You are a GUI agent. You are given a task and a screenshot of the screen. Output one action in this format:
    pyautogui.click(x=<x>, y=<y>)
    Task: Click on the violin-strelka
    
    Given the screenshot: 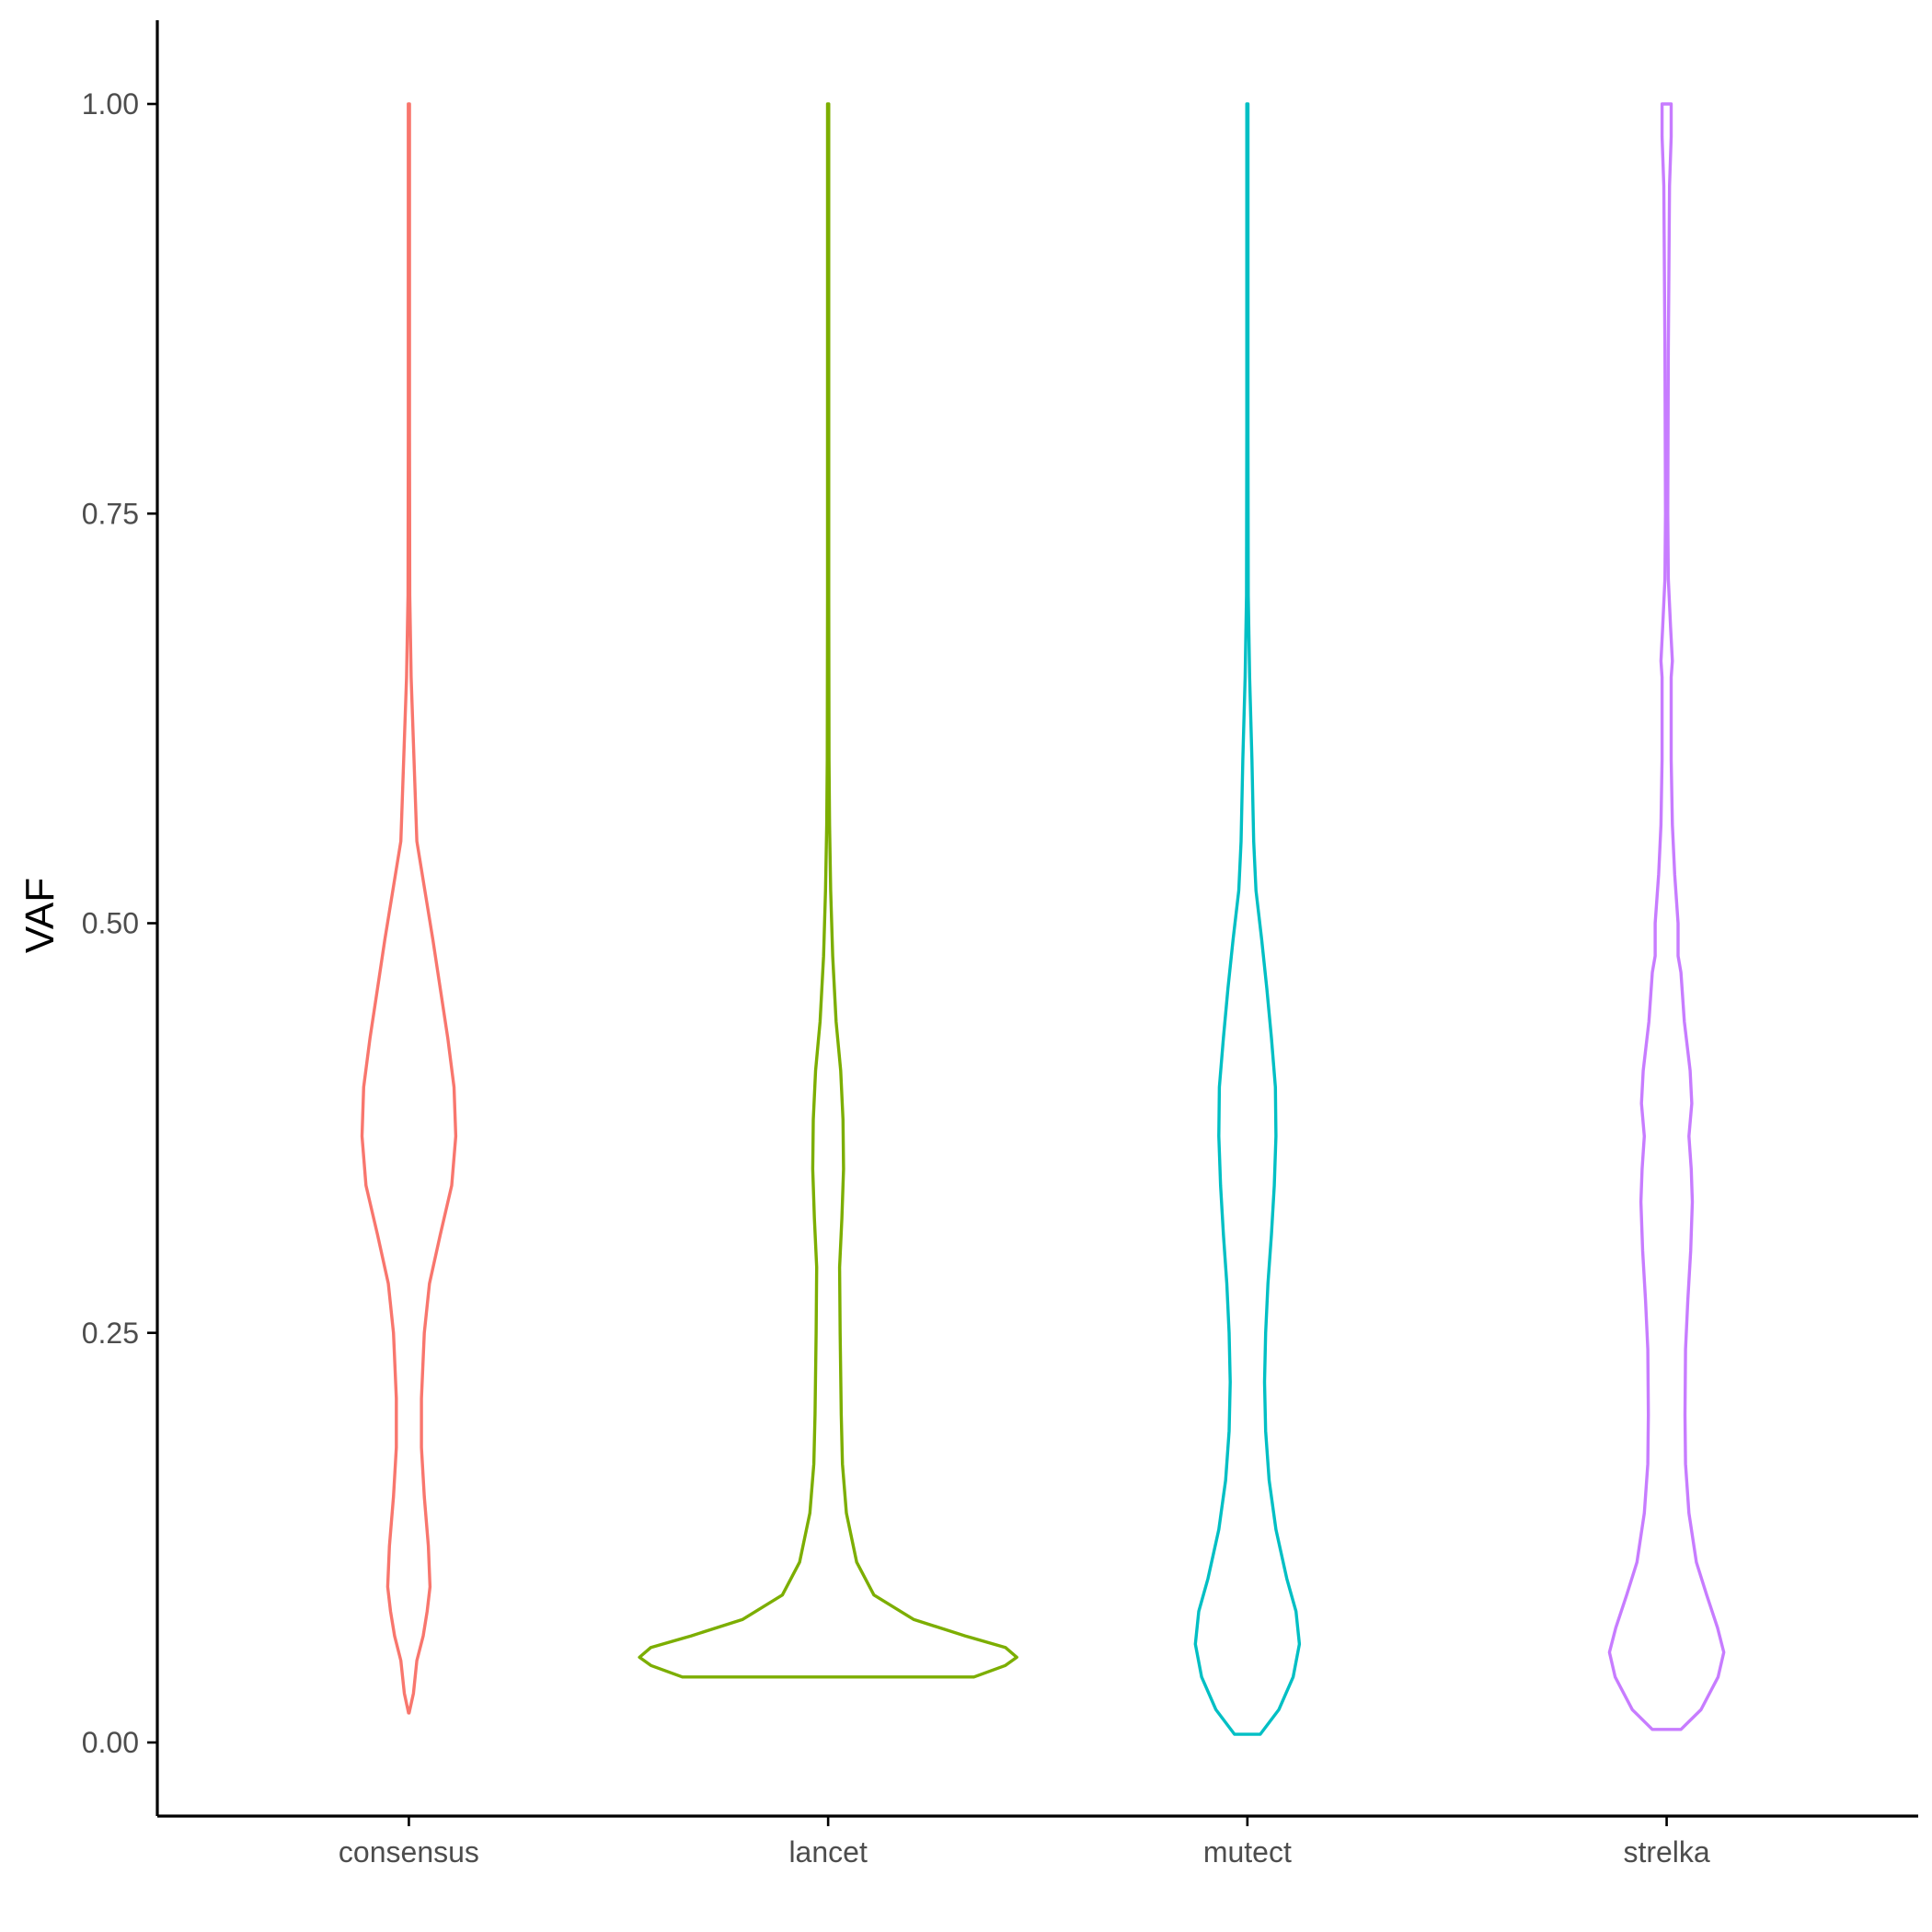 What is the action you would take?
    pyautogui.click(x=1666, y=916)
    